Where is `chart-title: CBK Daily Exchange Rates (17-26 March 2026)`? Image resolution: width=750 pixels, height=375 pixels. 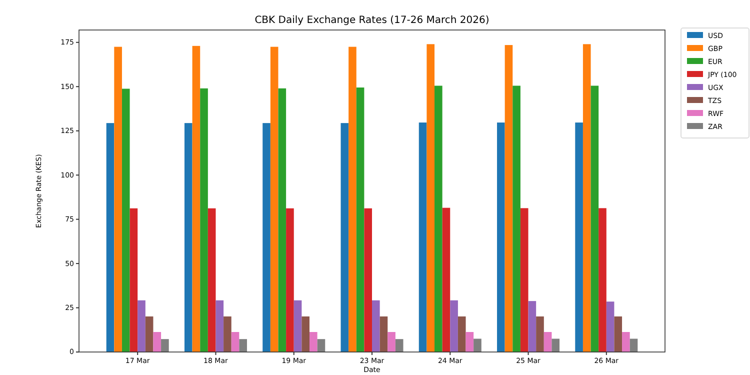
chart-title: CBK Daily Exchange Rates (17-26 March 2026) is located at coordinates (372, 20).